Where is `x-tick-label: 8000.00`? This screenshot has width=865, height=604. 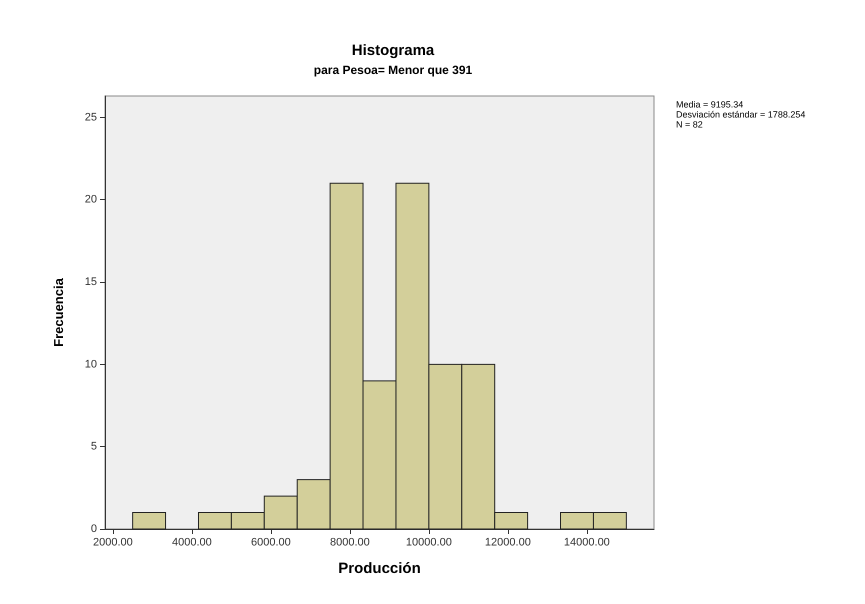
x-tick-label: 8000.00 is located at coordinates (350, 542).